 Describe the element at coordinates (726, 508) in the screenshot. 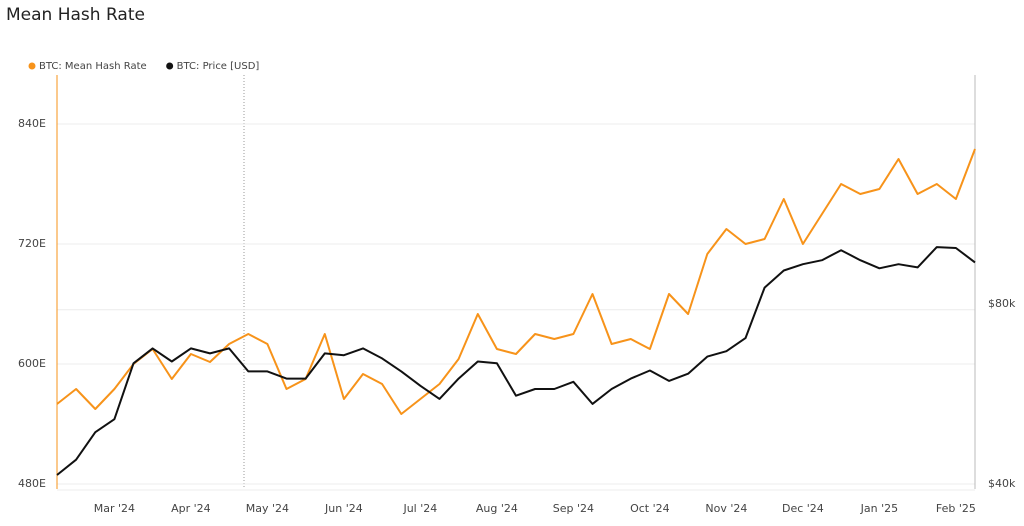

I see `x-tick-label: Nov '24` at that location.